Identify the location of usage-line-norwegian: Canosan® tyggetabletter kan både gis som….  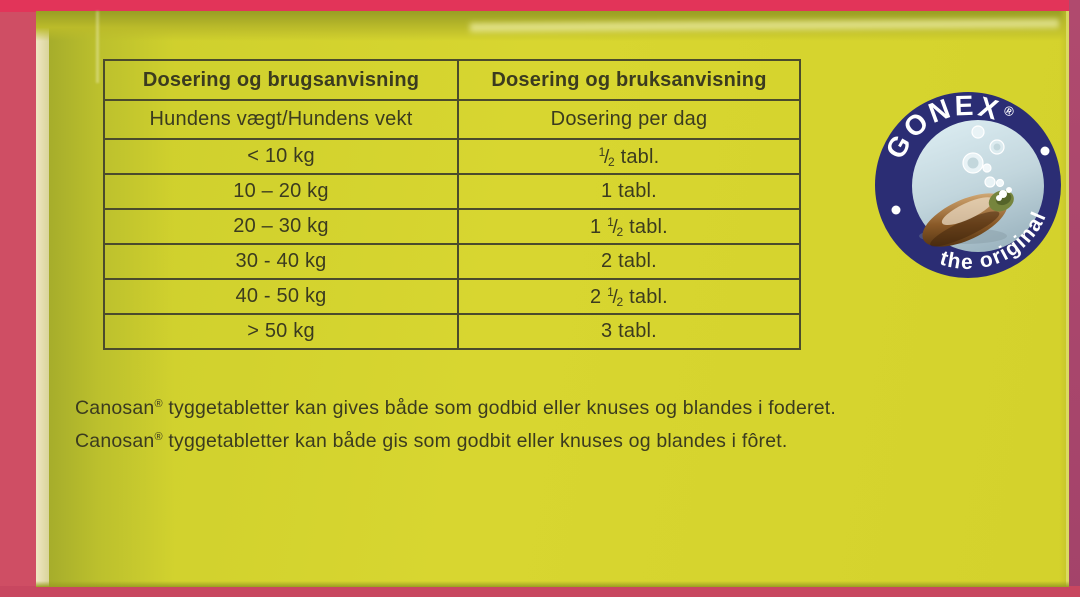
(455, 439).